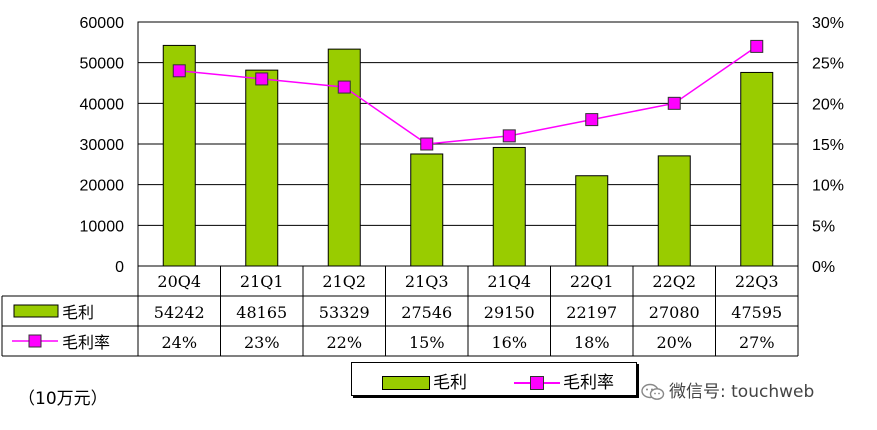 The height and width of the screenshot is (430, 877). Describe the element at coordinates (406, 383) in the screenshot. I see `legend-bar-swatch` at that location.